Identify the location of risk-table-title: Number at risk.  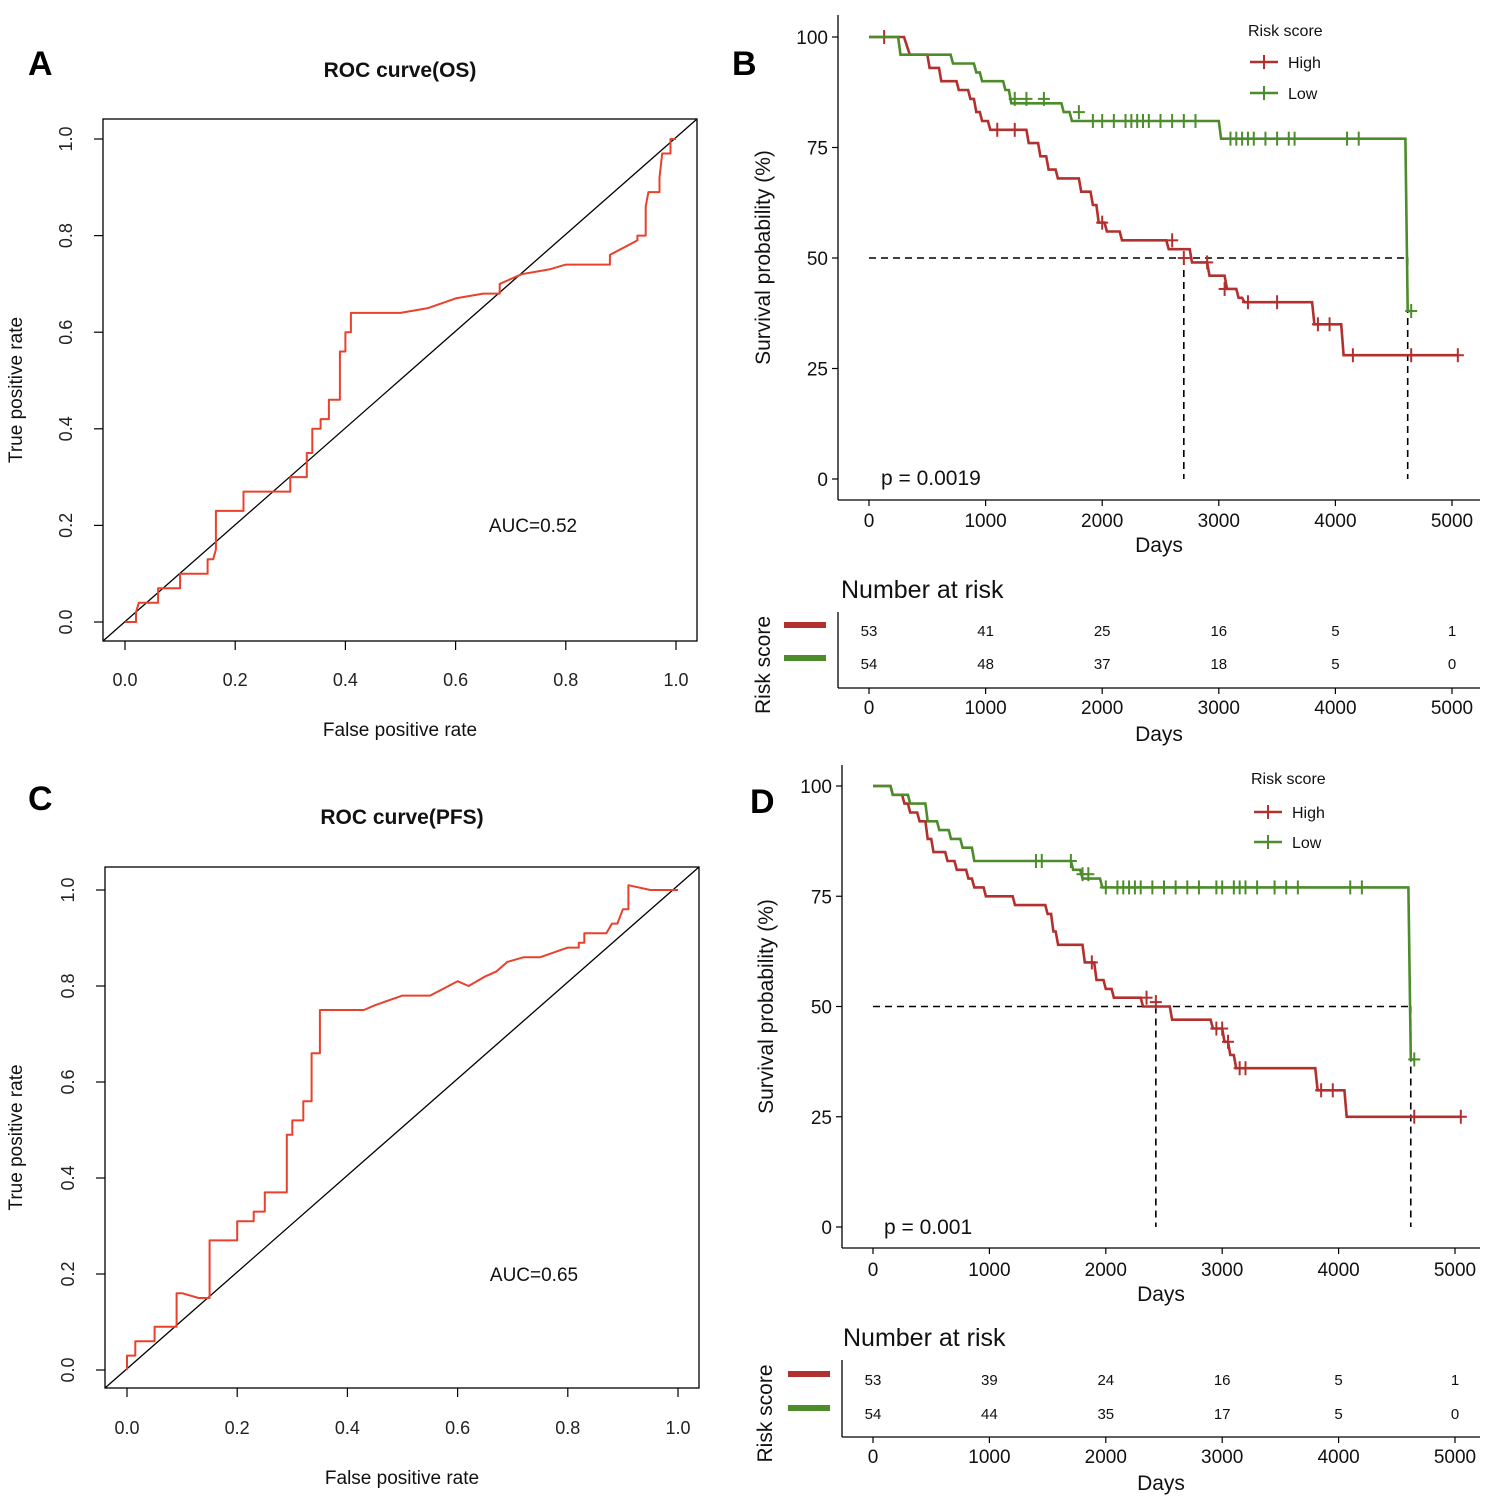
(922, 590).